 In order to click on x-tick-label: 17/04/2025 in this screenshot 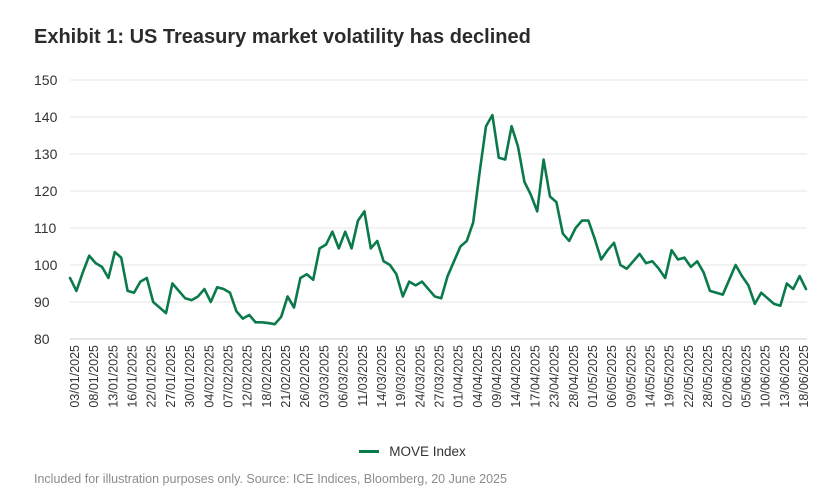, I will do `click(535, 376)`.